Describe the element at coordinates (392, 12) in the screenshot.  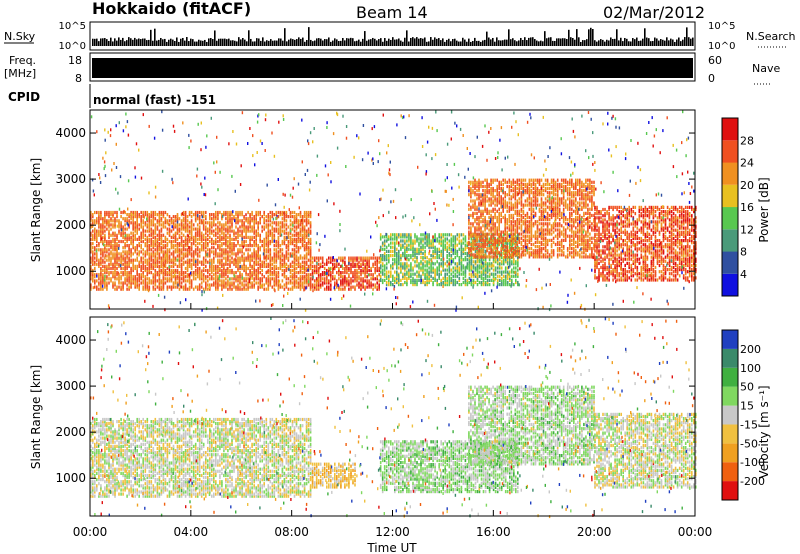
I see `beam-title: Beam 14` at that location.